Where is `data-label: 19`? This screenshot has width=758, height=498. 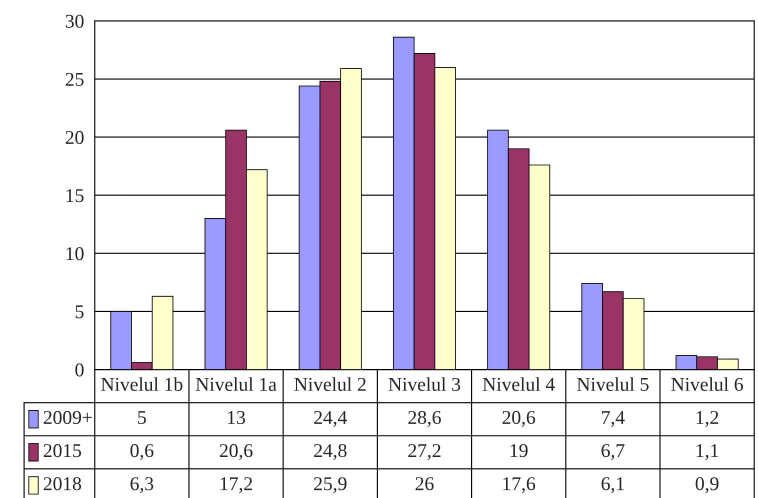
data-label: 19 is located at coordinates (519, 451).